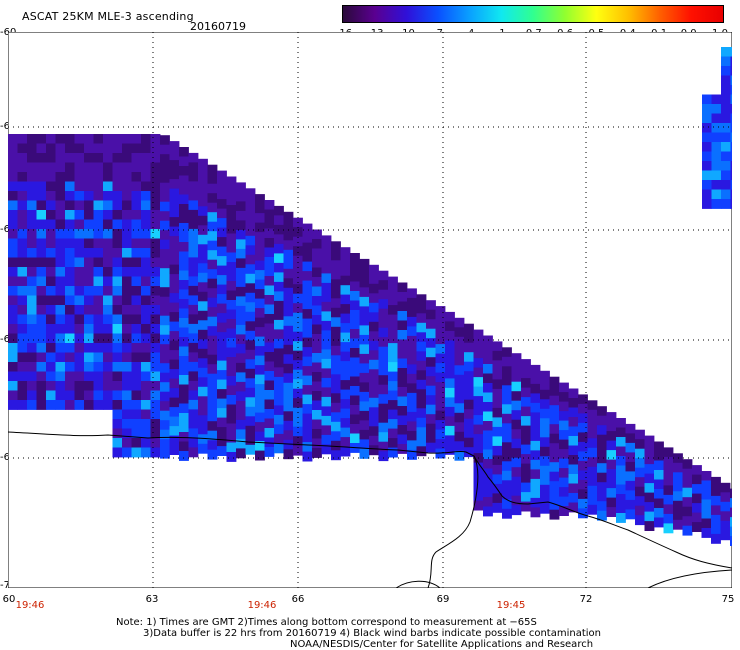 This screenshot has height=650, width=740. Describe the element at coordinates (533, 14) in the screenshot. I see `colorbar` at that location.